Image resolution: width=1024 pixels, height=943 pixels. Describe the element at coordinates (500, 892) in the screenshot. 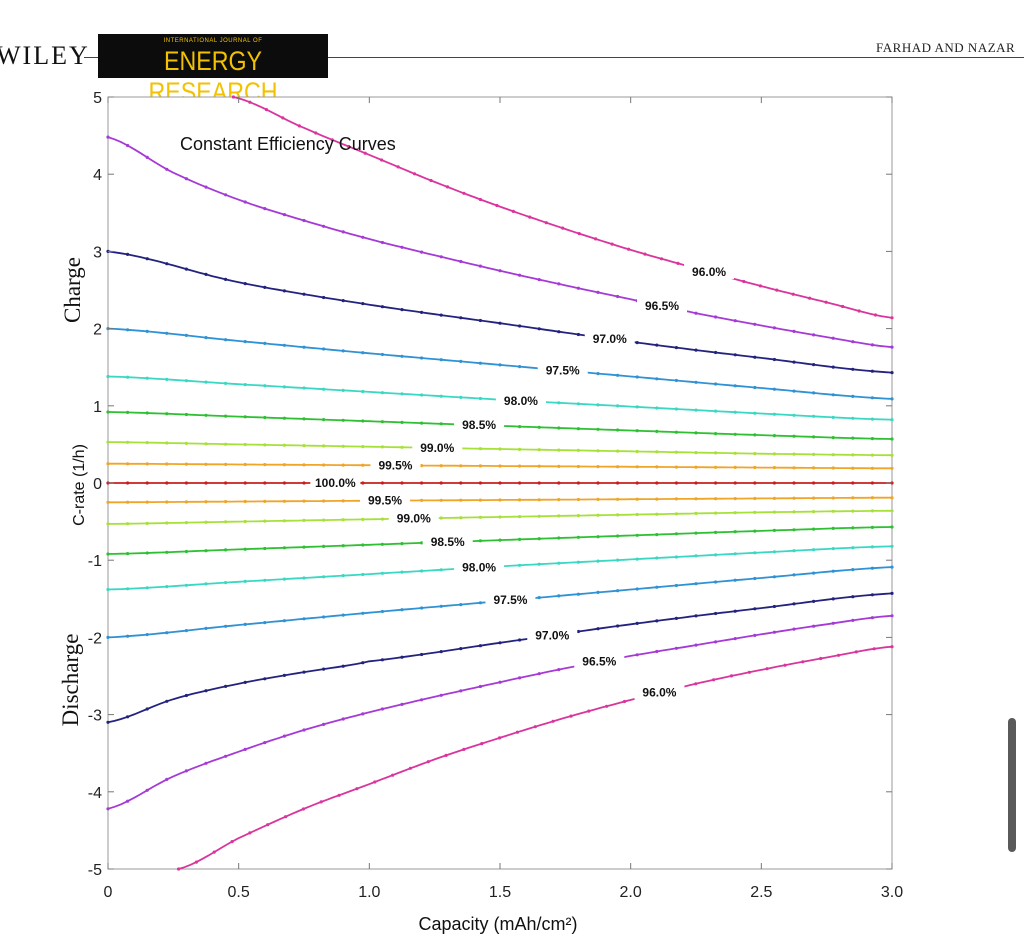

I see `x-tick-label: 1.5` at that location.